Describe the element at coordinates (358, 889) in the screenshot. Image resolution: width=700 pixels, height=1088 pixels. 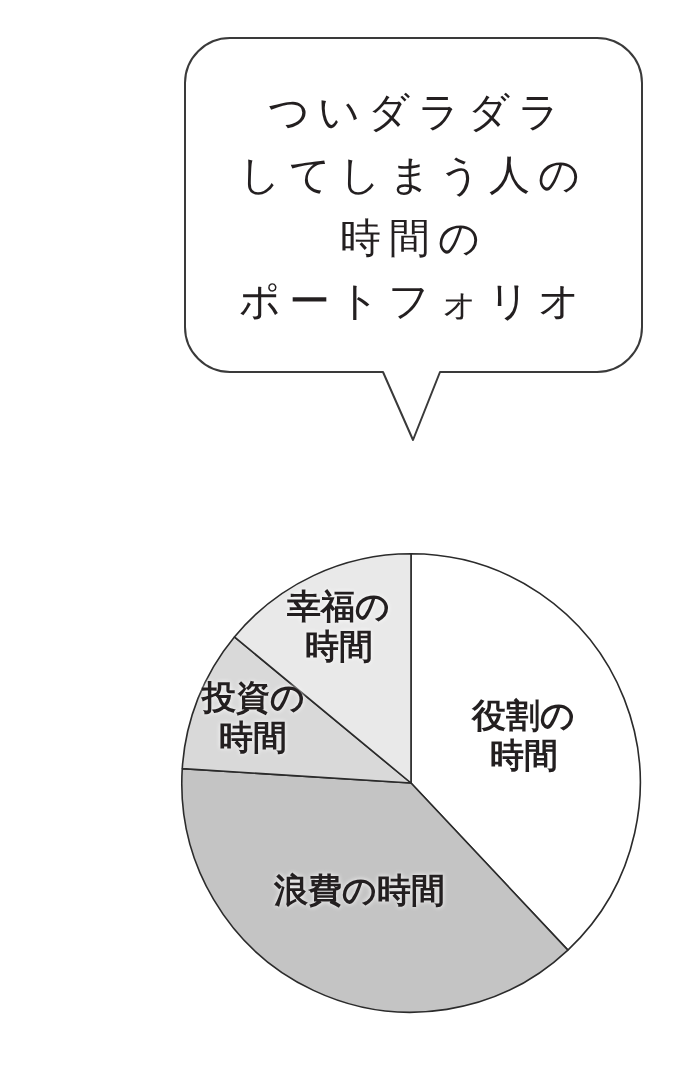
I see `slice-label: 浪費の時間` at that location.